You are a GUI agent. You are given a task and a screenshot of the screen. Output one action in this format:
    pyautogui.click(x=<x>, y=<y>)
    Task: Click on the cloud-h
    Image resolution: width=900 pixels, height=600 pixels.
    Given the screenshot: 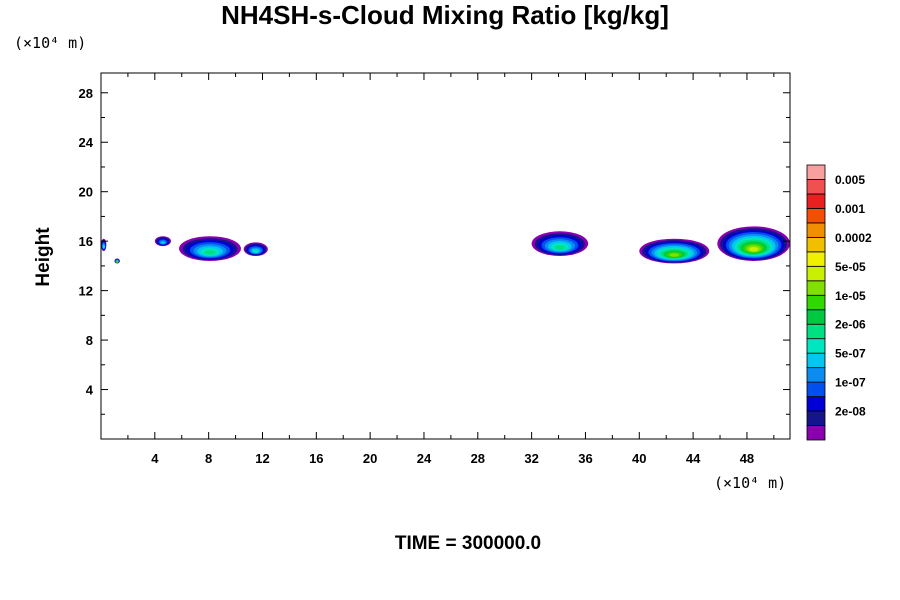 What is the action you would take?
    pyautogui.click(x=753, y=243)
    